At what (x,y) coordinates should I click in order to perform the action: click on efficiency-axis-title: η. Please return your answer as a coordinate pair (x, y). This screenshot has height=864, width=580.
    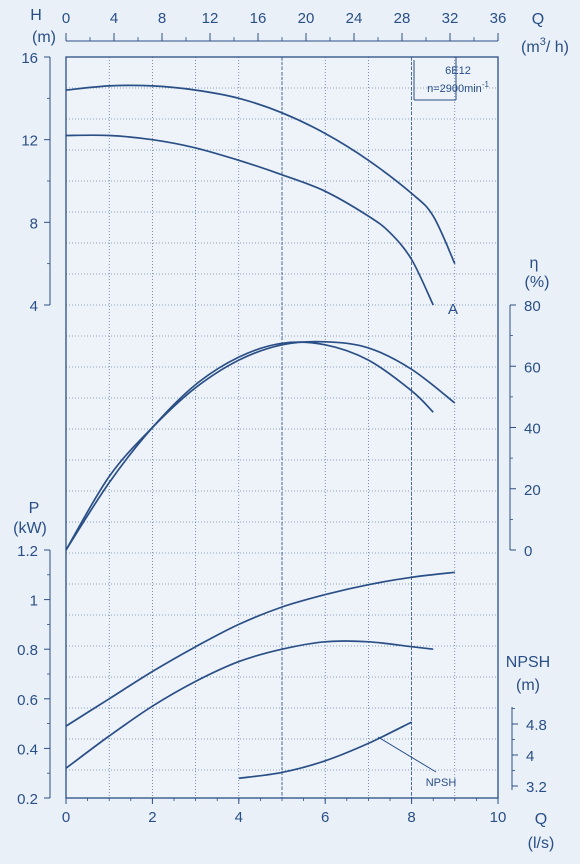
    Looking at the image, I should click on (534, 263).